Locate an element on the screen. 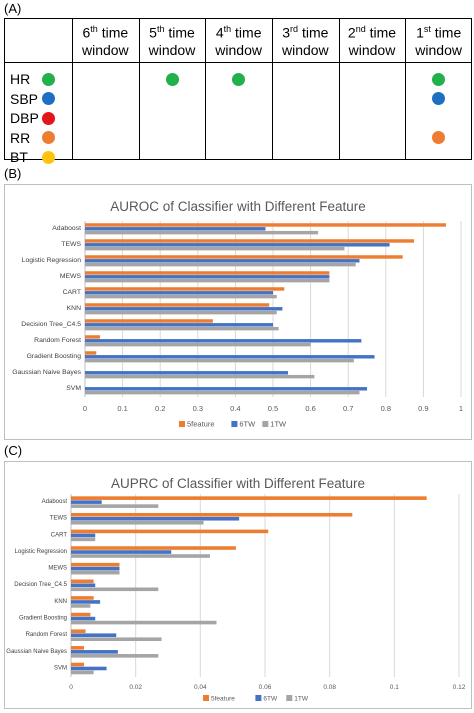 Image resolution: width=474 pixels, height=713 pixels. window-header-line1: 6th time is located at coordinates (106, 31).